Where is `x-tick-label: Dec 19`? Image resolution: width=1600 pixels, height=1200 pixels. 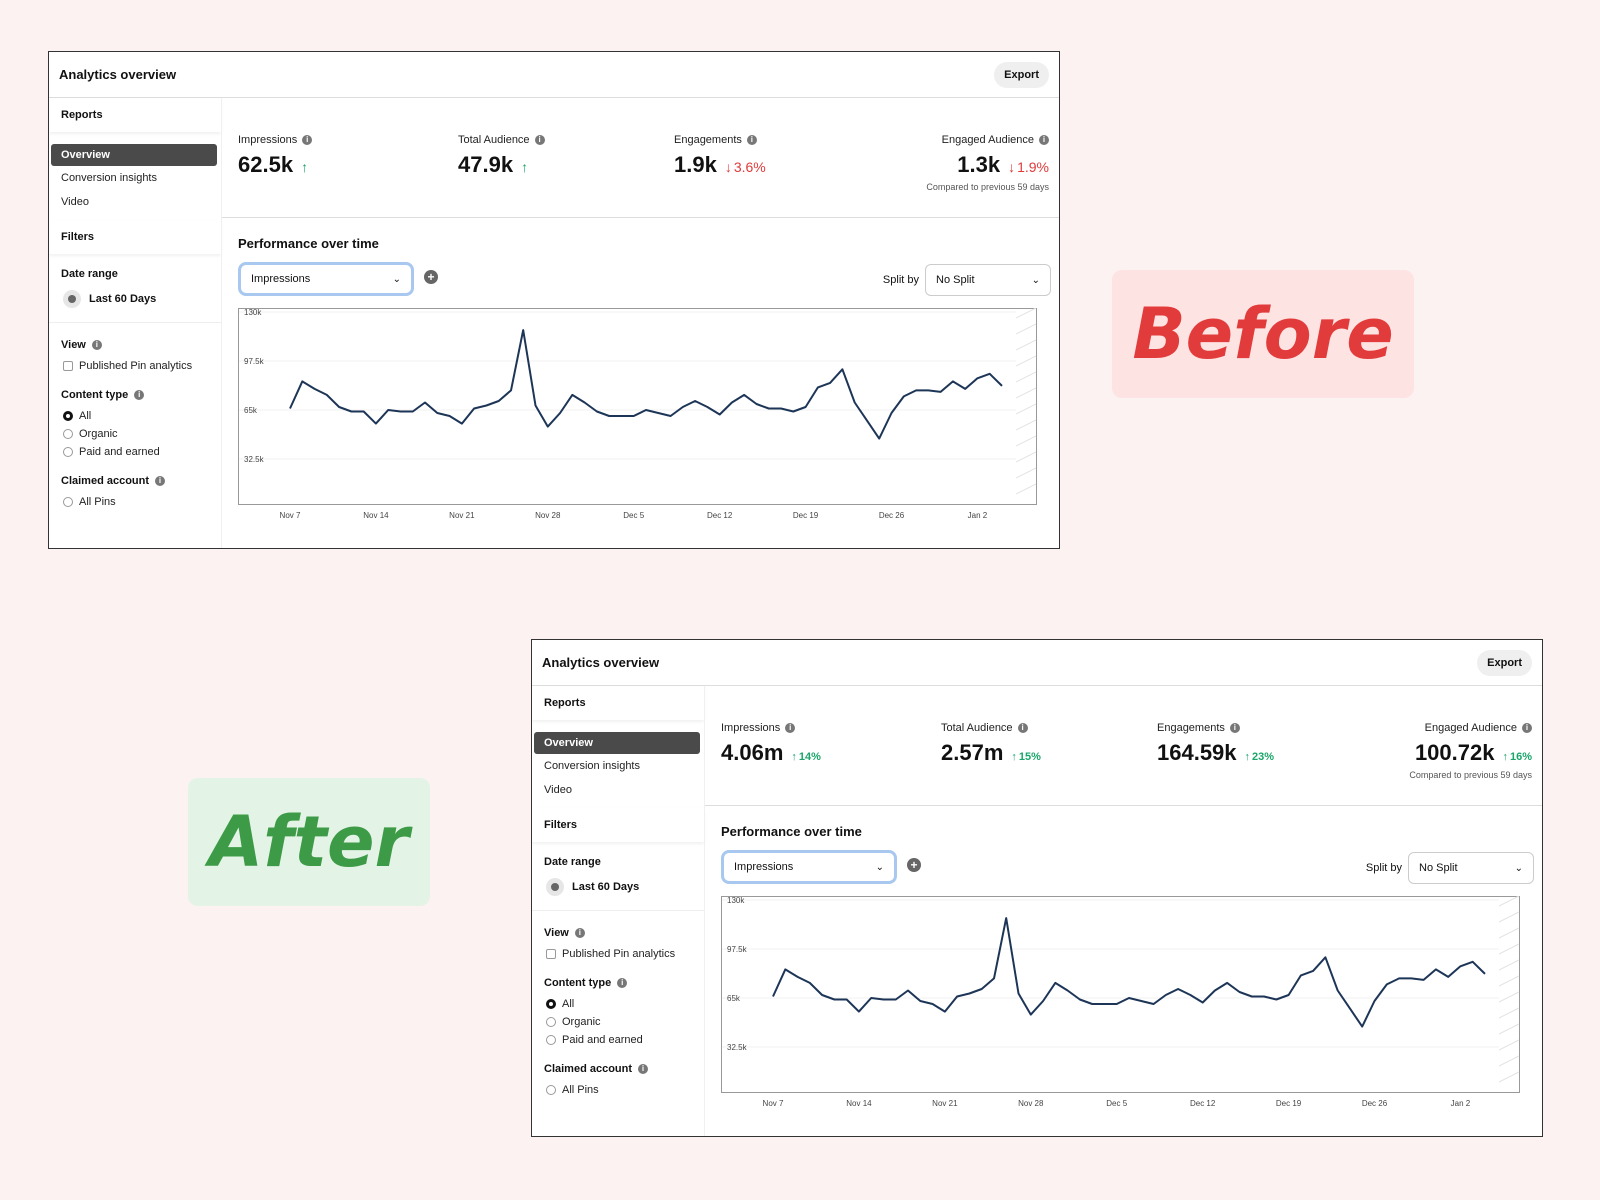
x-tick-label: Dec 19 is located at coordinates (806, 515).